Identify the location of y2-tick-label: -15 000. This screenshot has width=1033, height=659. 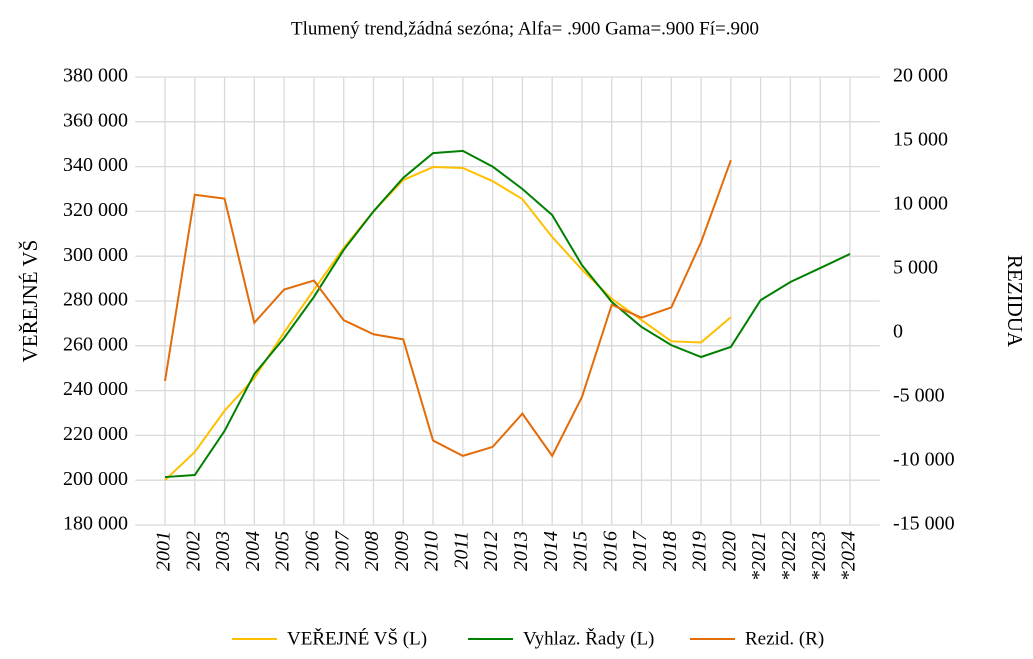
(924, 524).